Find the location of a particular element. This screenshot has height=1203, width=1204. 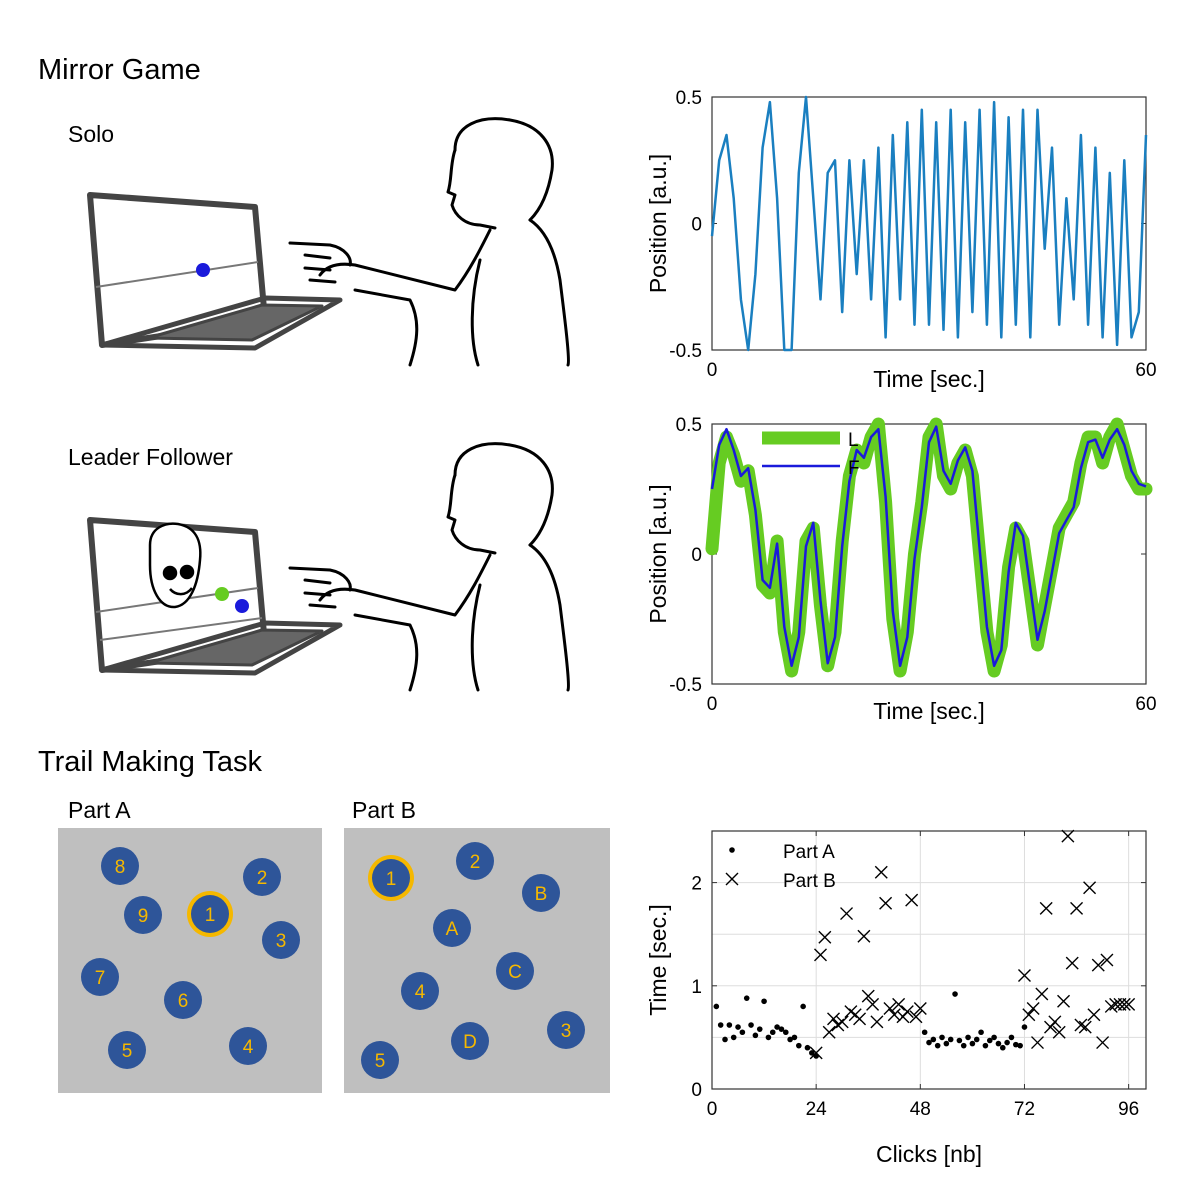

x-tick-label: 0 is located at coordinates (712, 704).